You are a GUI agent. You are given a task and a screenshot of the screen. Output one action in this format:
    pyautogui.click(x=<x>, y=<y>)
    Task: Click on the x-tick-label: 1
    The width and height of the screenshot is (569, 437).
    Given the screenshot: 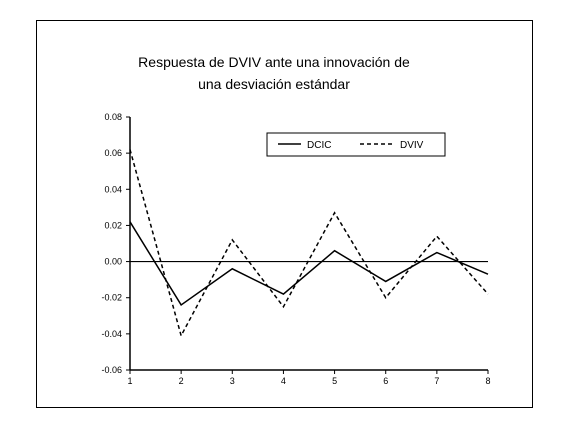 What is the action you would take?
    pyautogui.click(x=129, y=381)
    